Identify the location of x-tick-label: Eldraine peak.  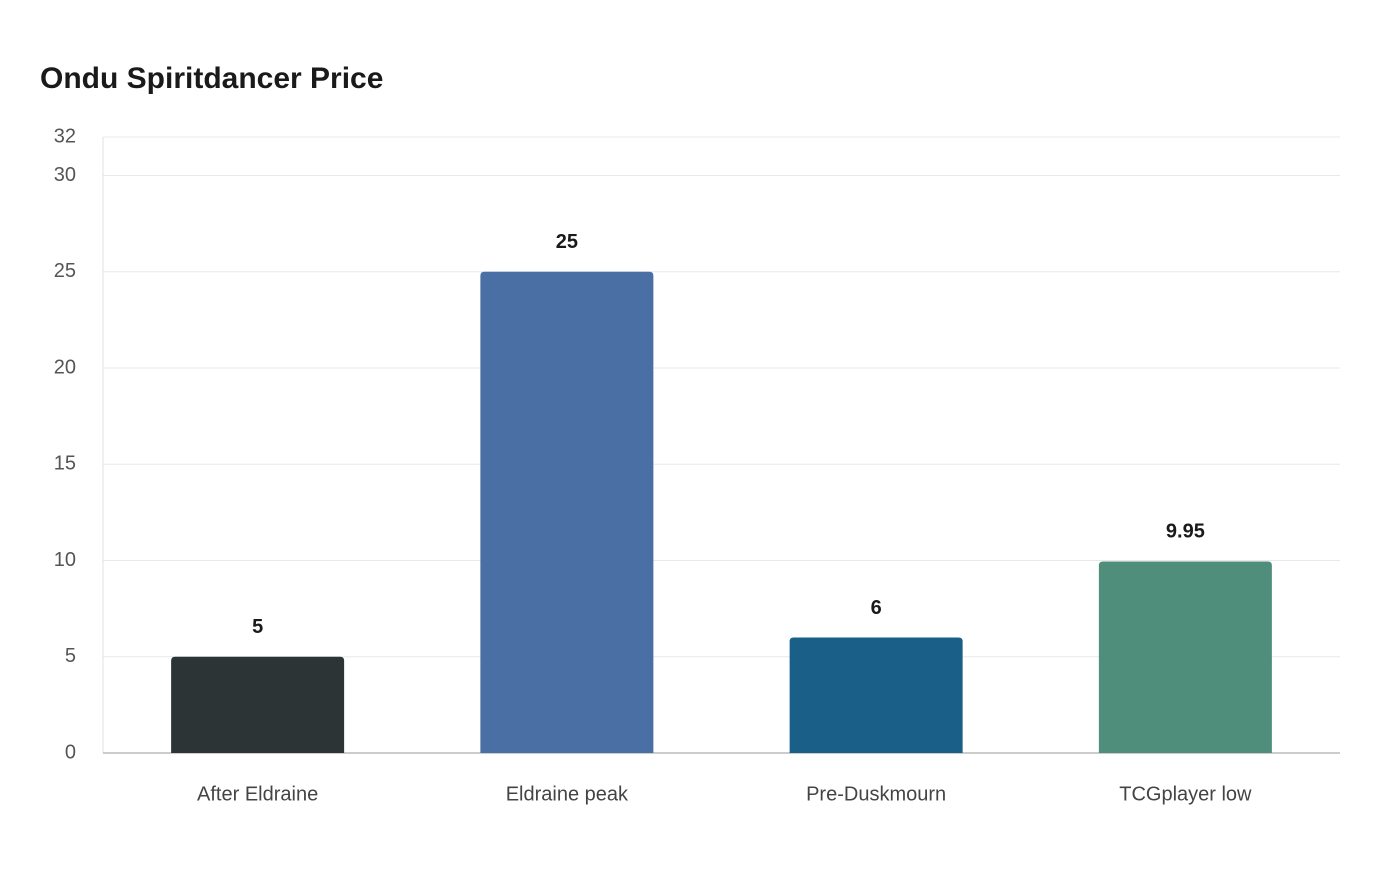
(567, 794).